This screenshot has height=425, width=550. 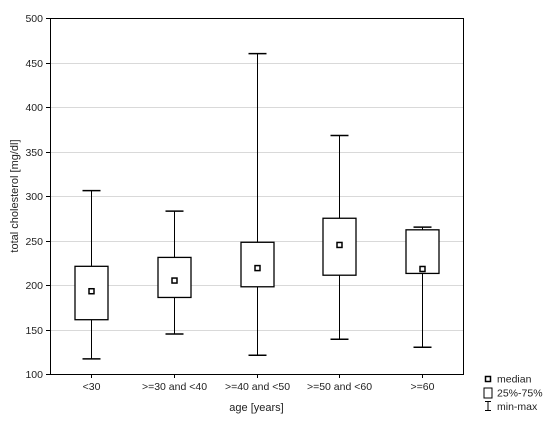 I want to click on y-tick-label-400: 400, so click(x=34, y=108).